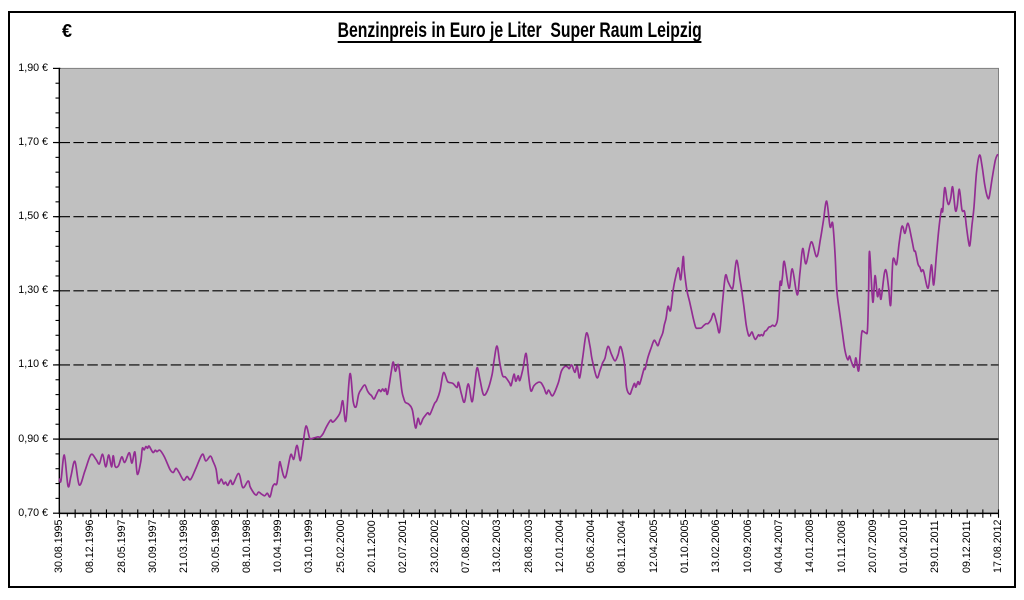 The height and width of the screenshot is (600, 1024). What do you see at coordinates (33, 142) in the screenshot?
I see `y-tick-label: 1,70 €` at bounding box center [33, 142].